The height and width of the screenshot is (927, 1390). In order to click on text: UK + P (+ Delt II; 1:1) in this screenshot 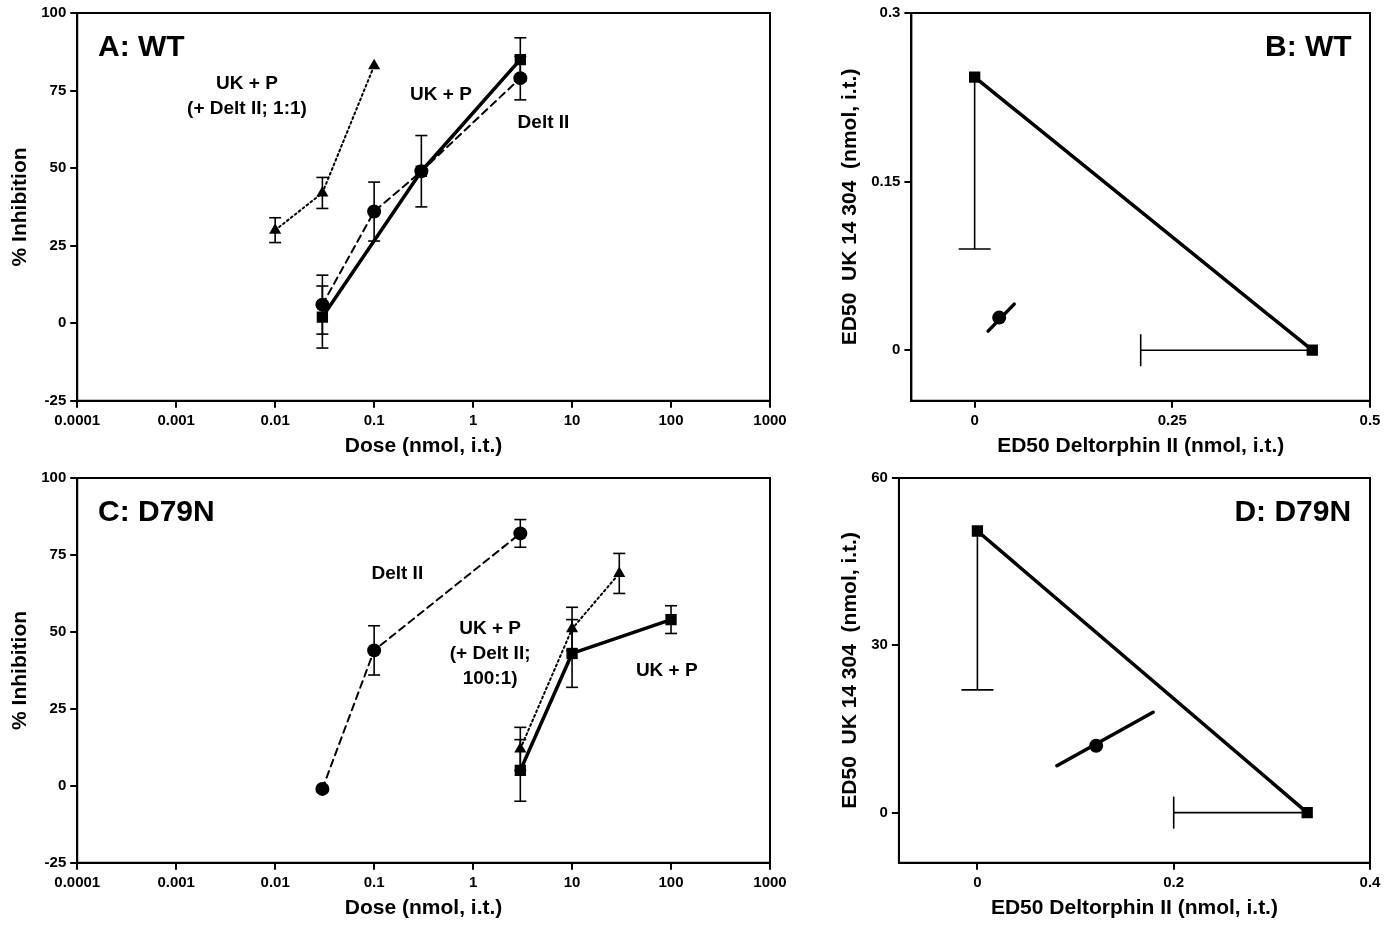, I will do `click(247, 95)`.